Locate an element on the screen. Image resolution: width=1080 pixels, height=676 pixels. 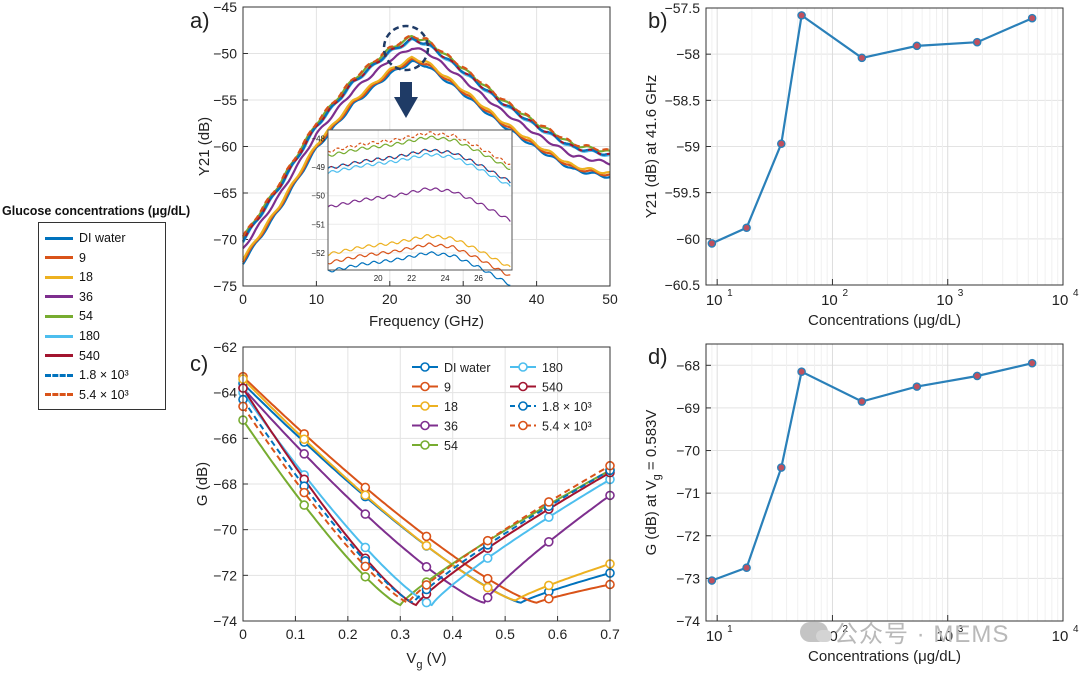
legend-label: 36 is located at coordinates (451, 427).